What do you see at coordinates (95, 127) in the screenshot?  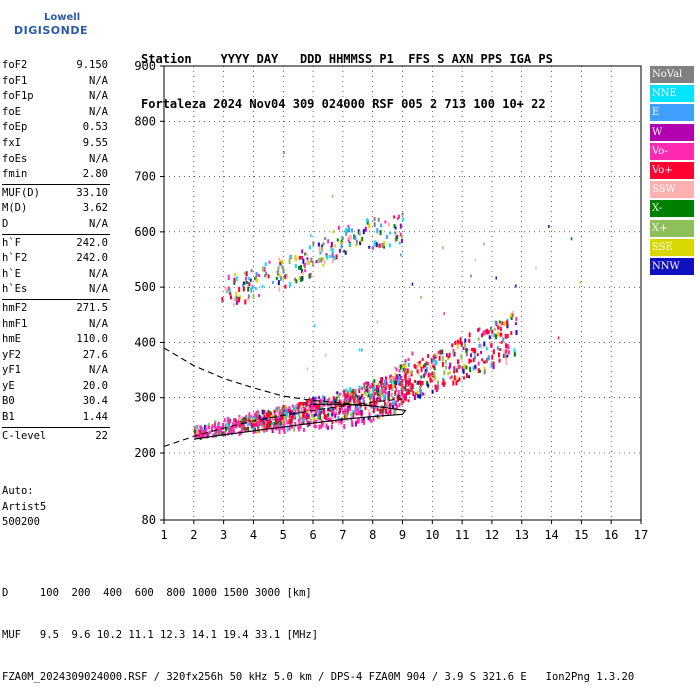 I see `param-value: 0.53` at bounding box center [95, 127].